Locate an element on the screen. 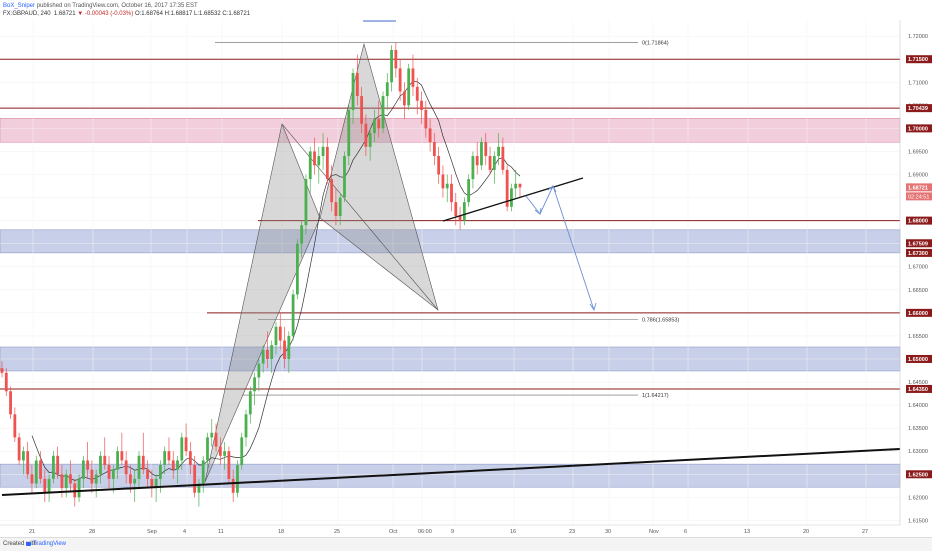 This screenshot has width=932, height=551. price-tick-label: 1.71000 is located at coordinates (918, 83).